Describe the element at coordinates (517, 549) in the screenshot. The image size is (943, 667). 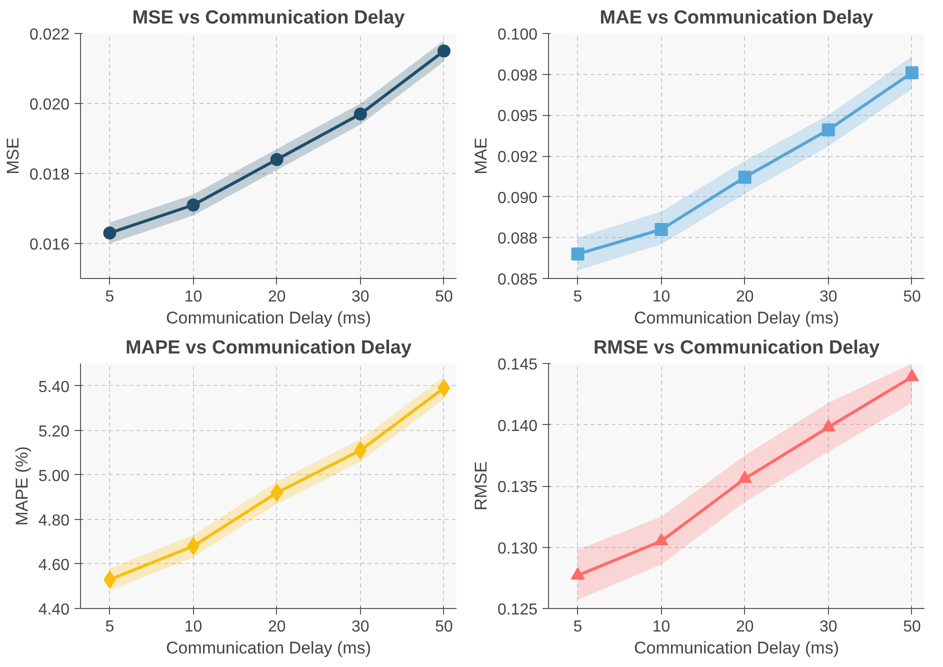
I see `y-tick-label: 0.130` at that location.